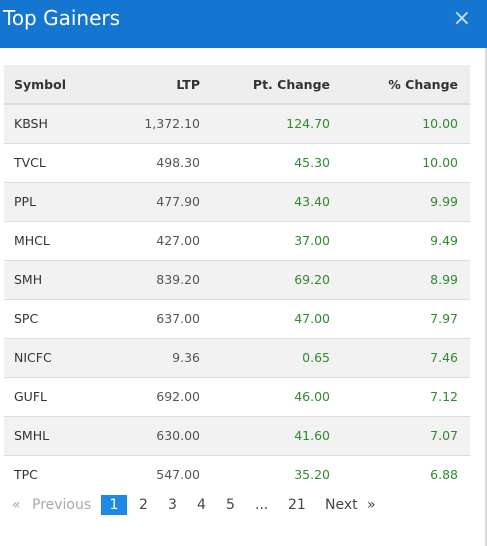  I want to click on pct-change-cell: 7.07, so click(406, 435).